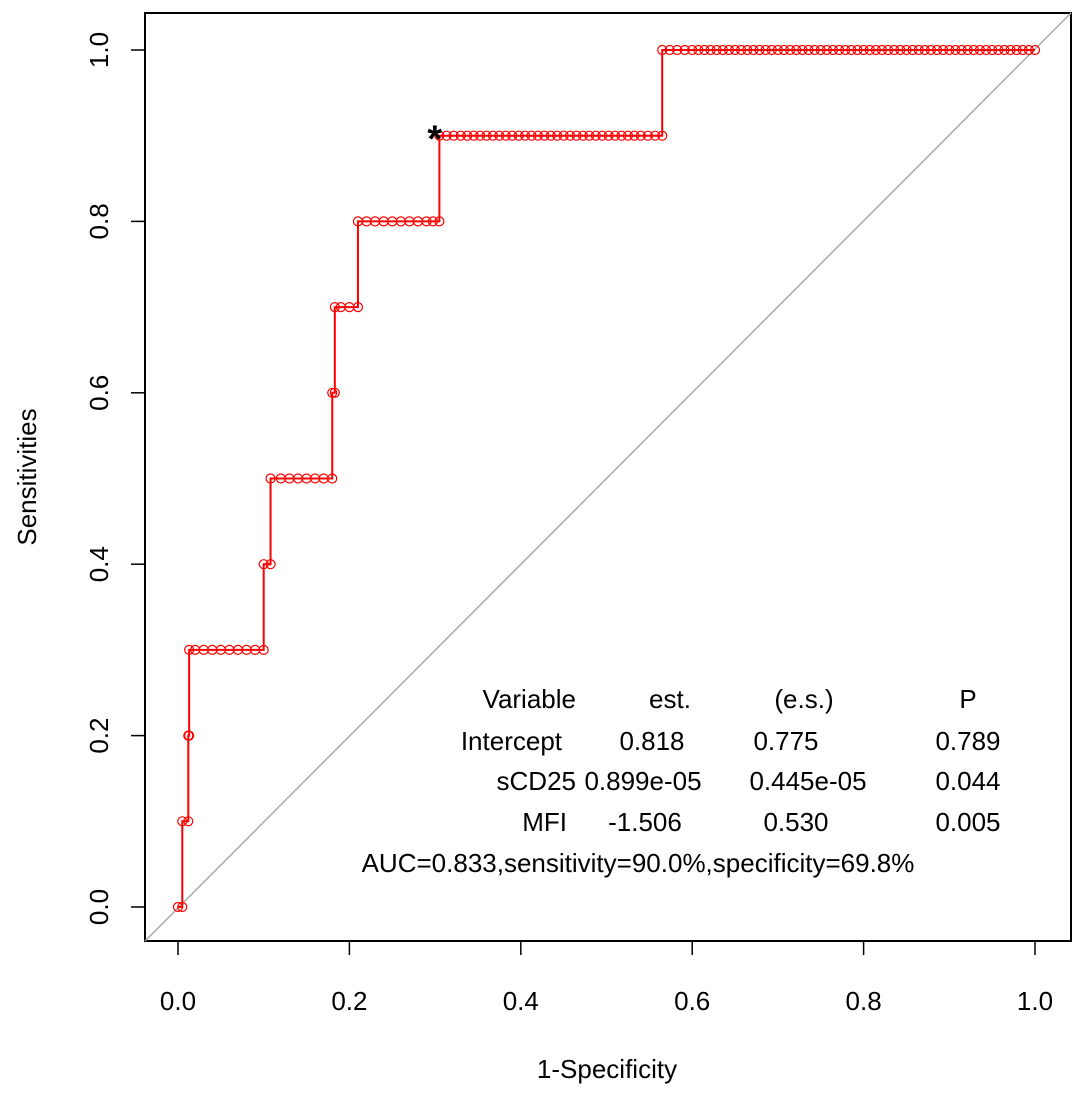  I want to click on table-header-variable: Variable, so click(529, 699).